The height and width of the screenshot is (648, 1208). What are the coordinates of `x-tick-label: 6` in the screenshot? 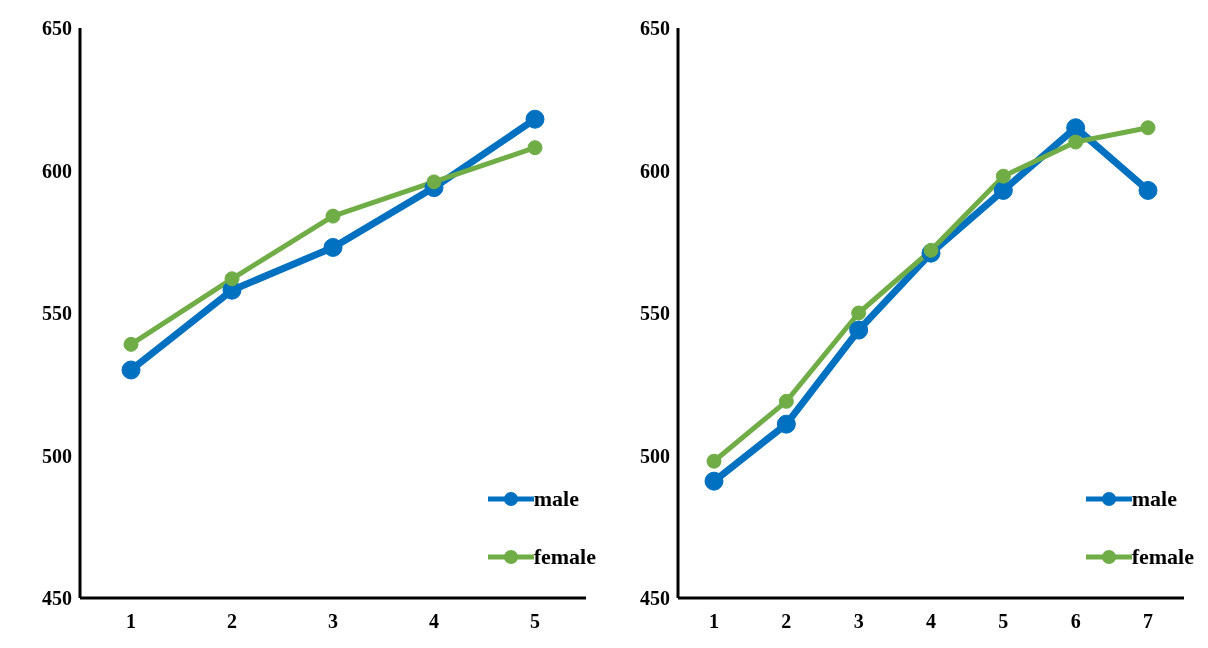 It's located at (1075, 621).